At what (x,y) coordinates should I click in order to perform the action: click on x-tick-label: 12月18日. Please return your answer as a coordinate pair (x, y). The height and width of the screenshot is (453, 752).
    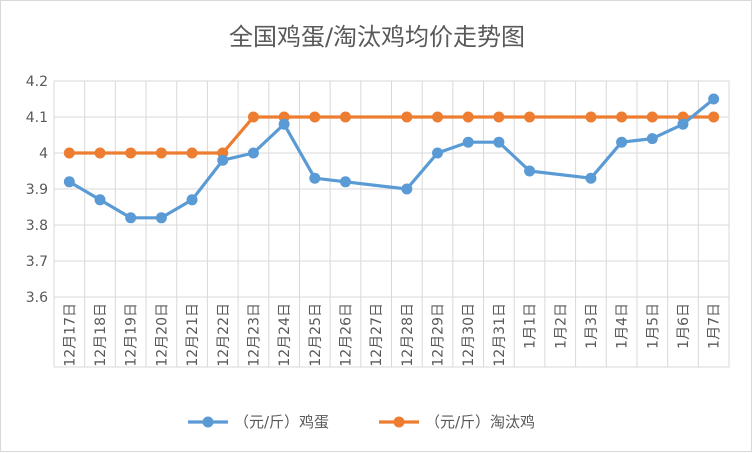
    Looking at the image, I should click on (101, 335).